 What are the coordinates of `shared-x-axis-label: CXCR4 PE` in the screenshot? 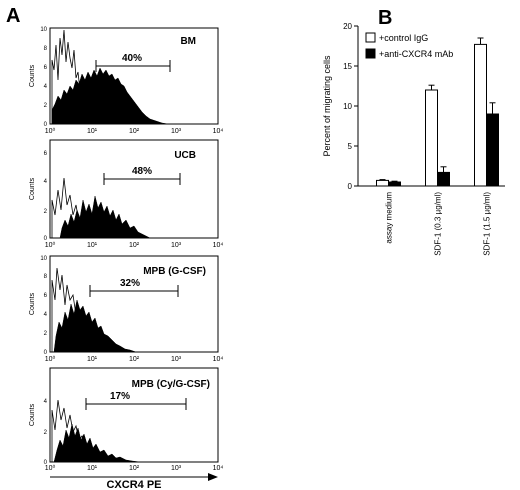 It's located at (133, 484).